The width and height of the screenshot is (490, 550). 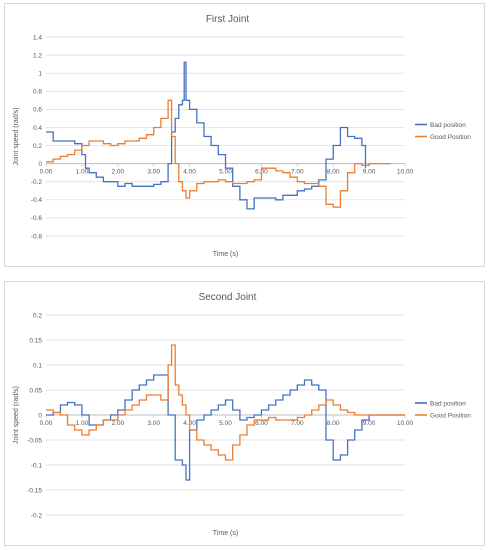 I want to click on y-tick-label: 0.4, so click(x=37, y=128).